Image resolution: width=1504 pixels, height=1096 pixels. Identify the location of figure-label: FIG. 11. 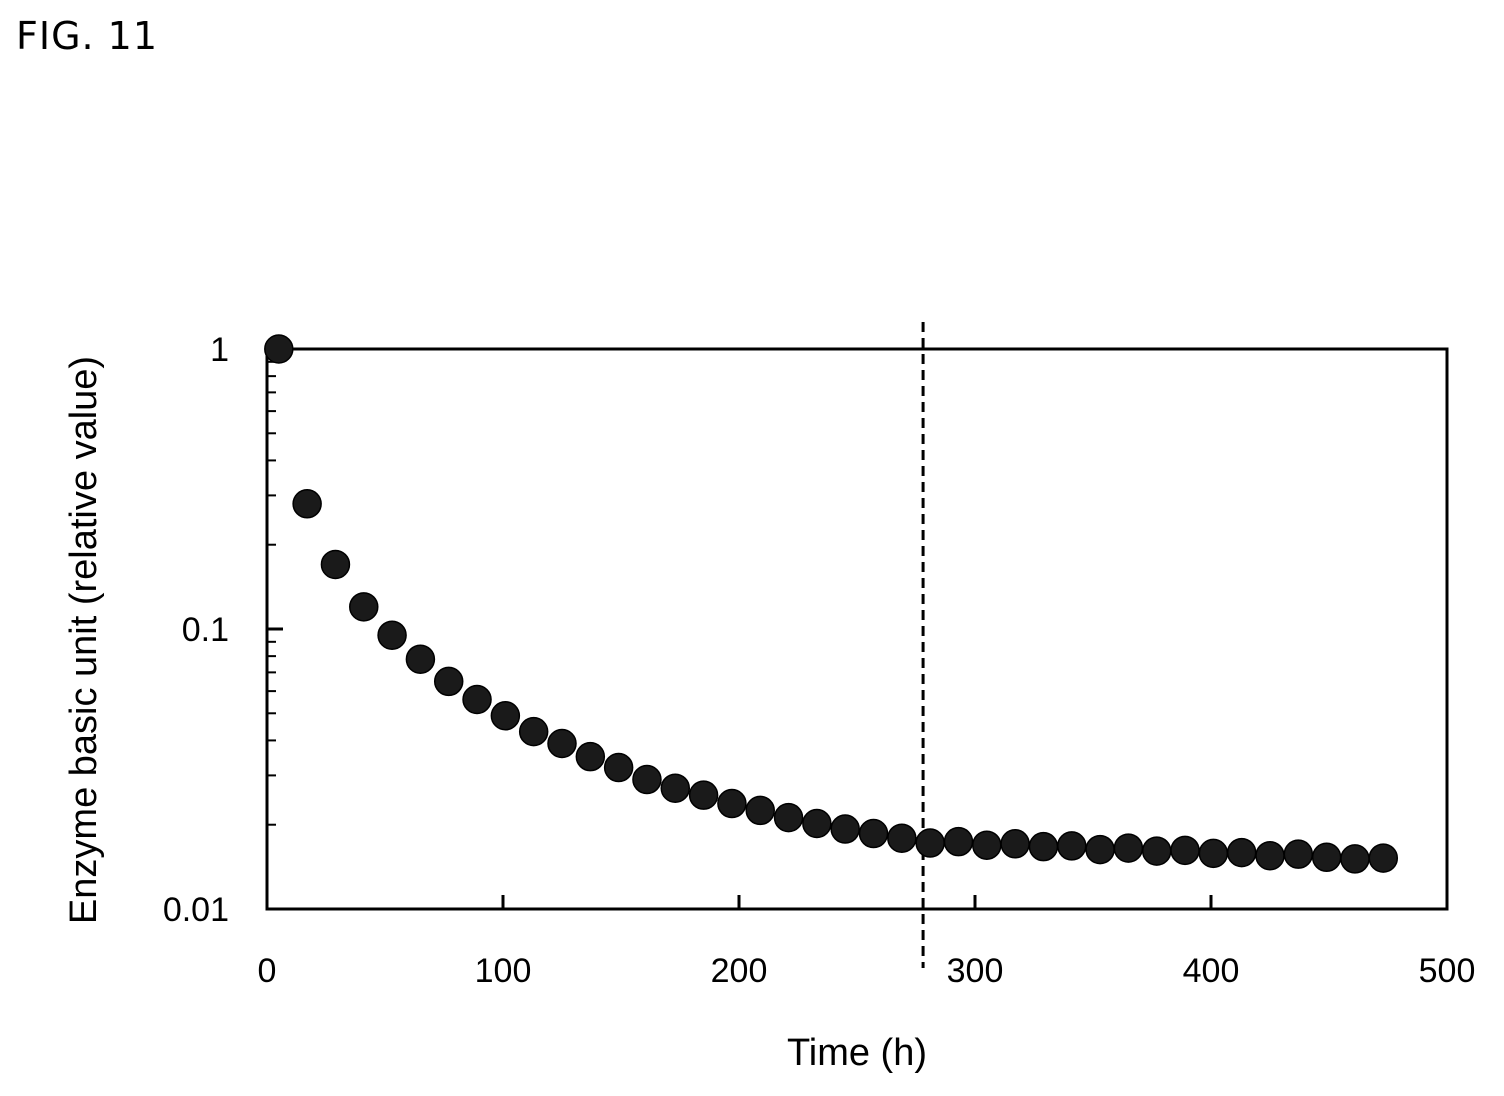
(87, 36).